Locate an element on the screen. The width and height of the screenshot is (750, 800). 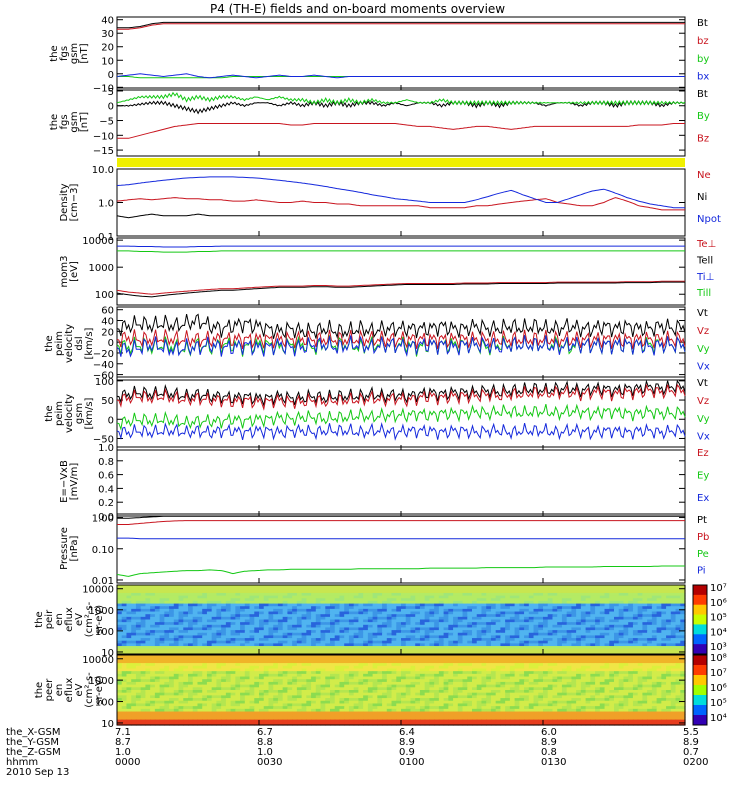
status-band is located at coordinates (401, 162).